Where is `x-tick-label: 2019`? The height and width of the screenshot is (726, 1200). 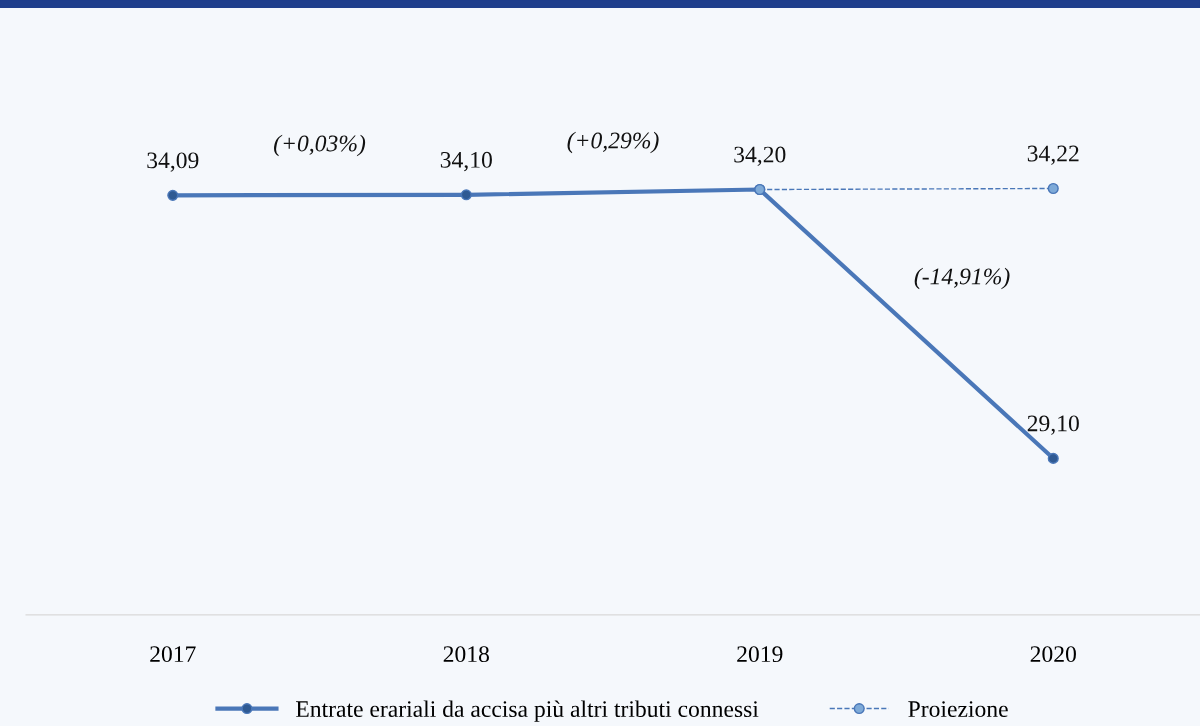 x-tick-label: 2019 is located at coordinates (760, 654).